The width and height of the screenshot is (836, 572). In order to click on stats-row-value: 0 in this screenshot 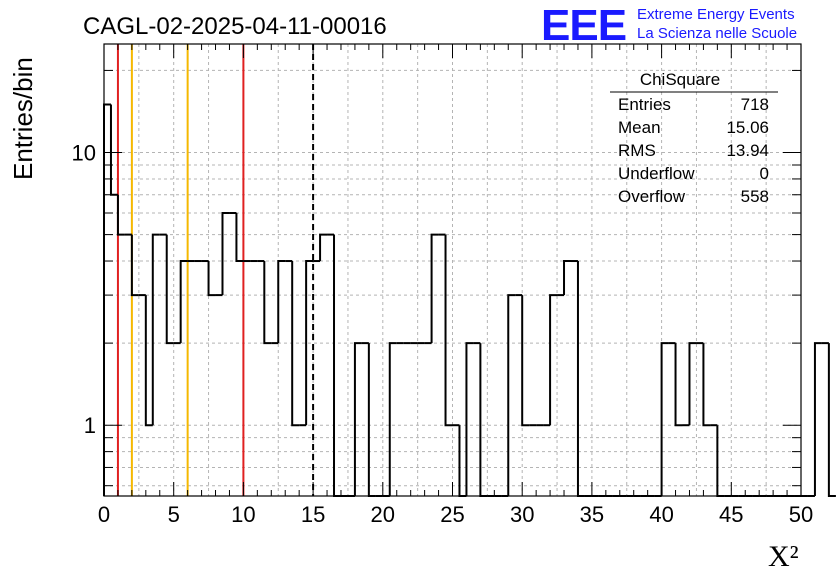, I will do `click(764, 173)`.